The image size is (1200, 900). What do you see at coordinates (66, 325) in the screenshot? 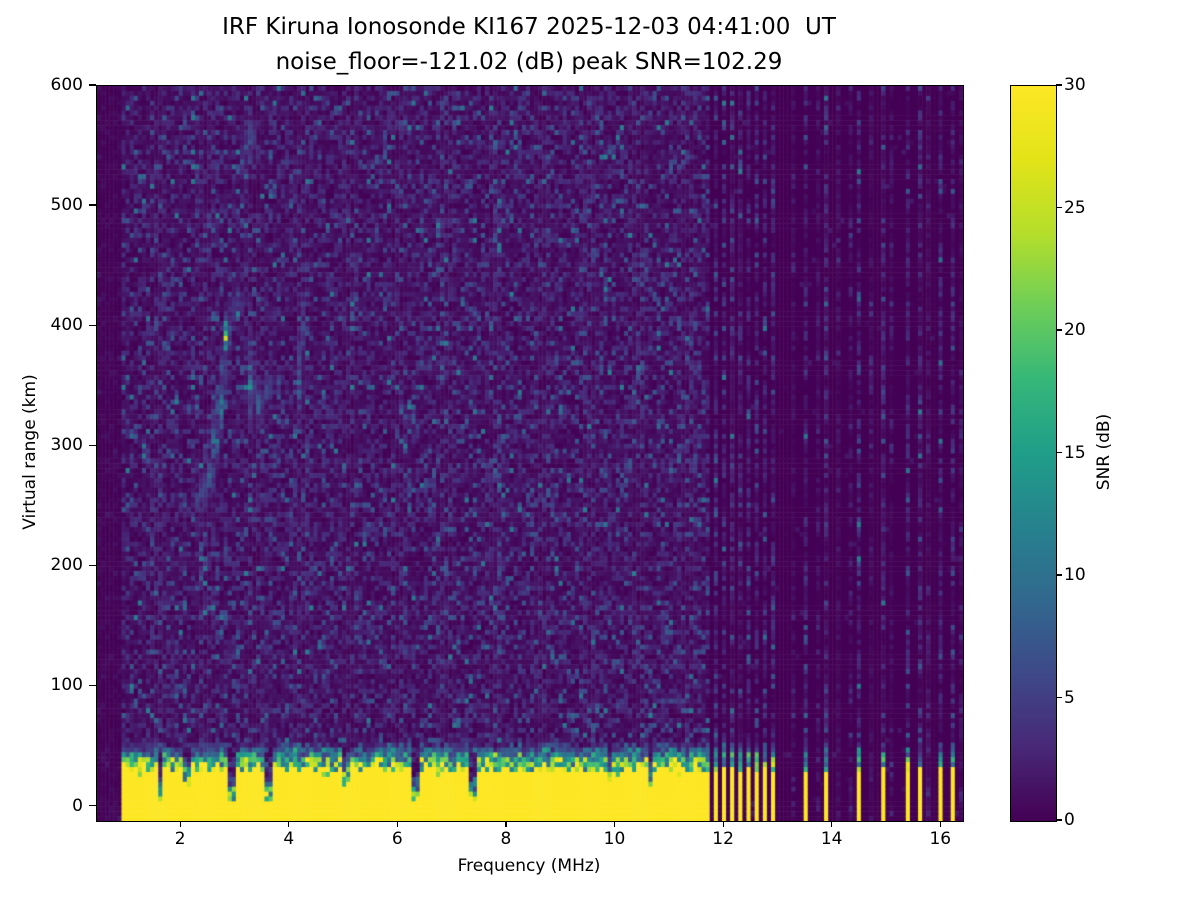
I see `y-tick-label: 400` at bounding box center [66, 325].